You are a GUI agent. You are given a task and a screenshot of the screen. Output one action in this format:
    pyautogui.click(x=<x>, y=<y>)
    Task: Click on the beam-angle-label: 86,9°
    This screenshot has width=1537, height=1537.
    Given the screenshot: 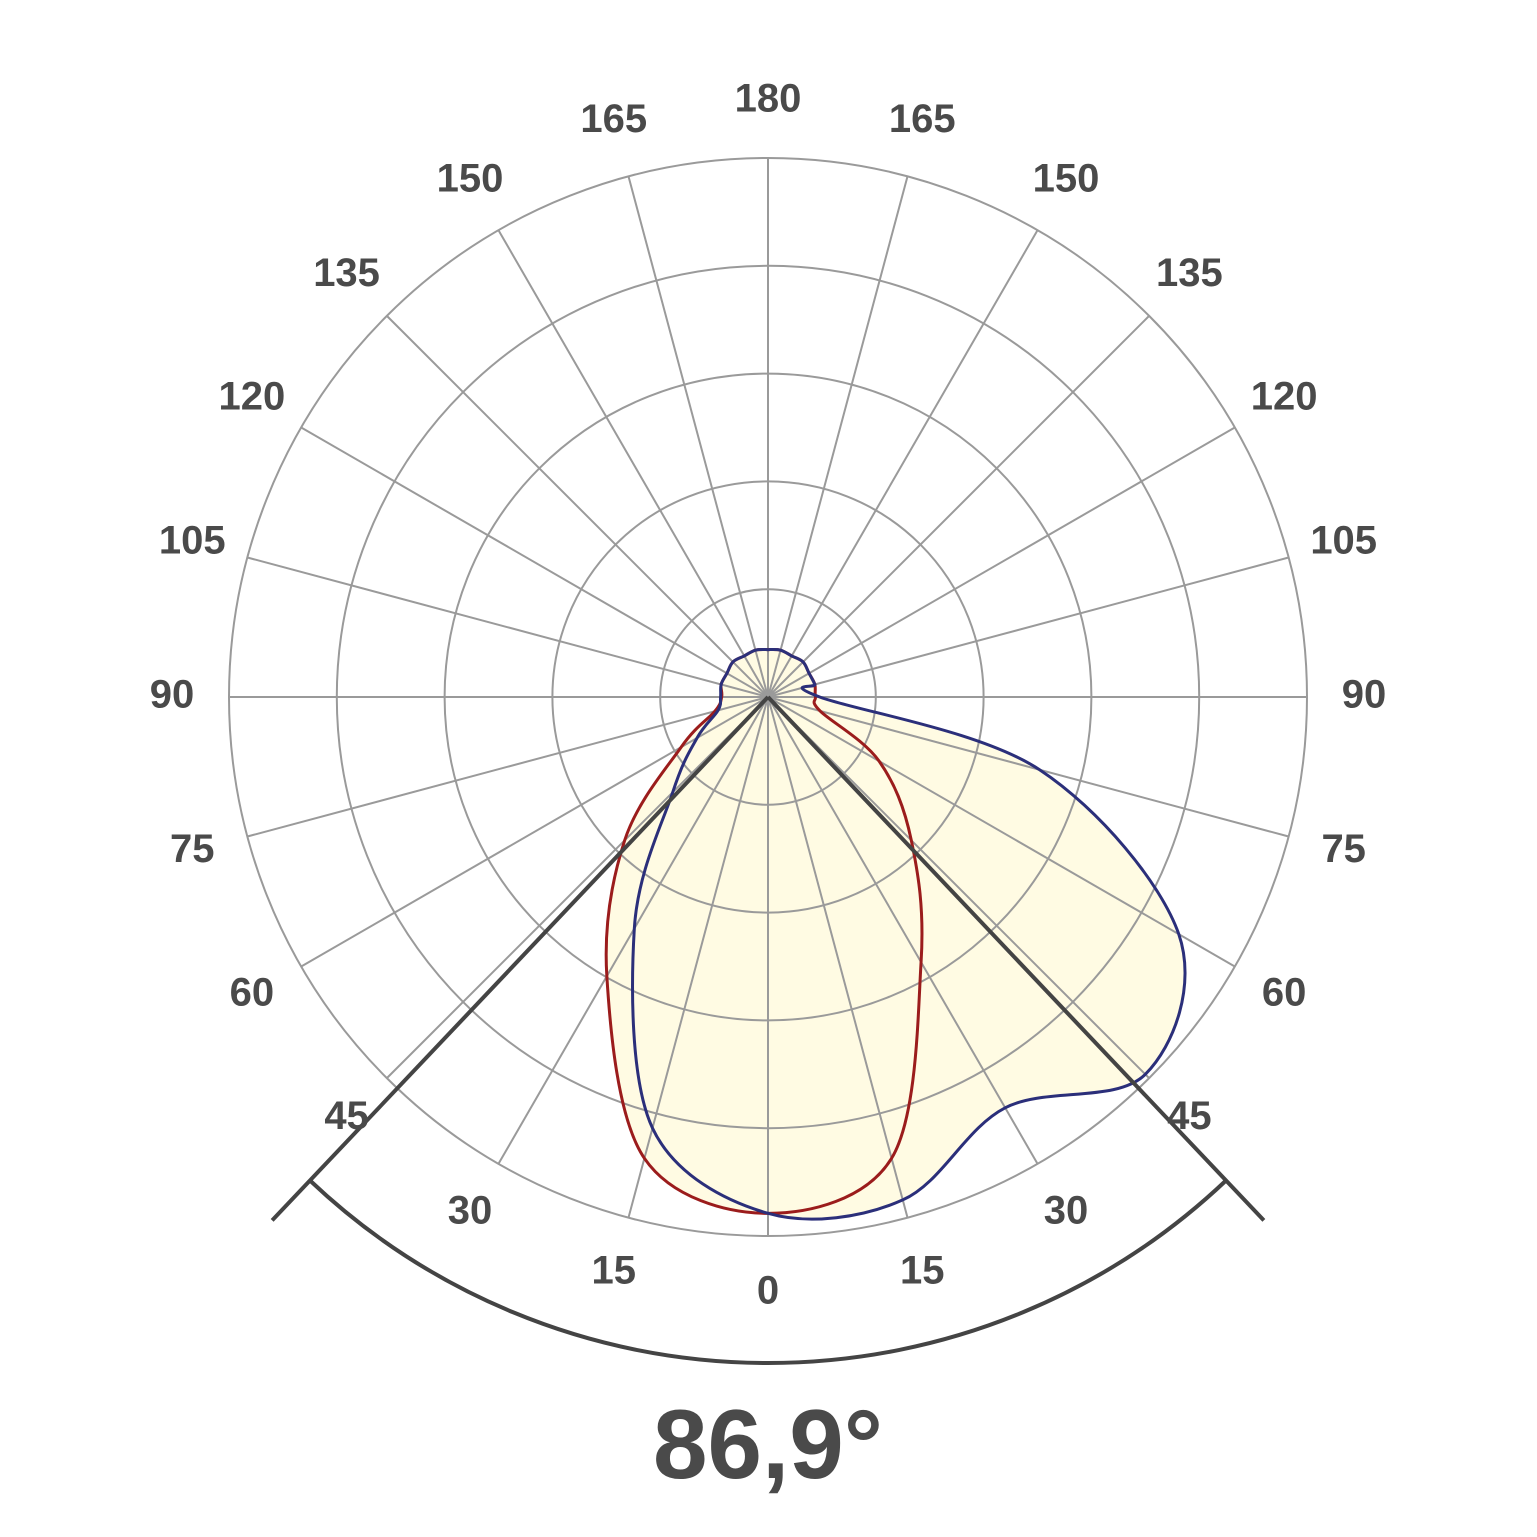 What is the action you would take?
    pyautogui.click(x=768, y=1444)
    